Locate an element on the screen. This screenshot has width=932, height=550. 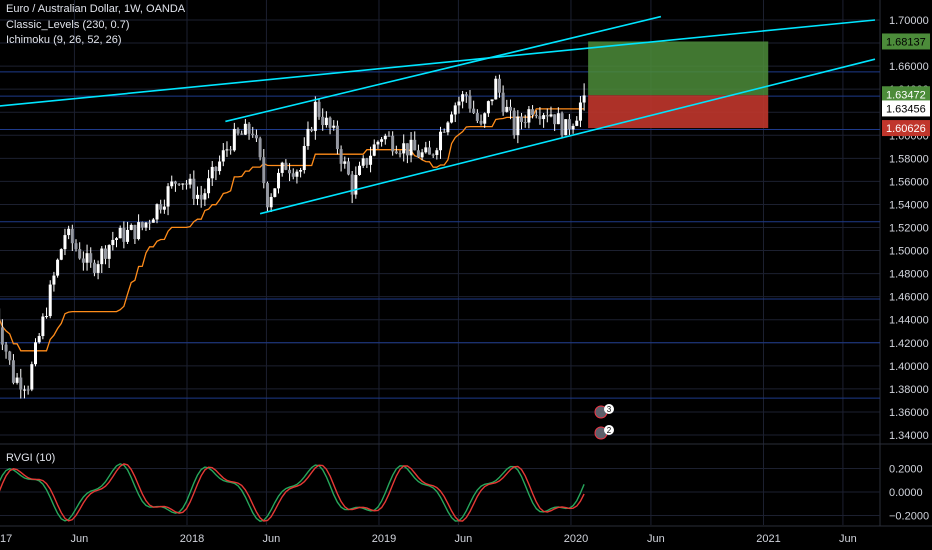
price-label-target: 1.68137 is located at coordinates (906, 42).